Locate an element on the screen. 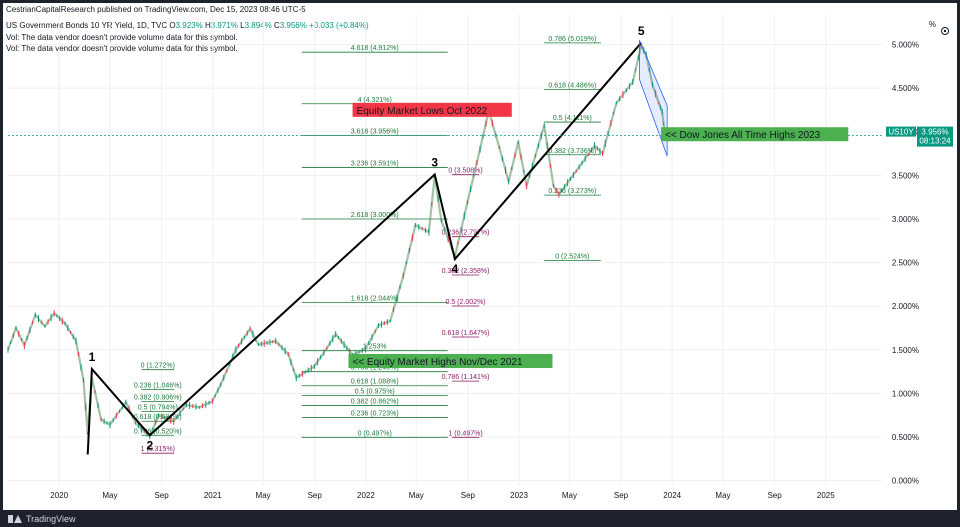 The image size is (960, 527). fib-level-label: 0 (3.508%) is located at coordinates (465, 171).